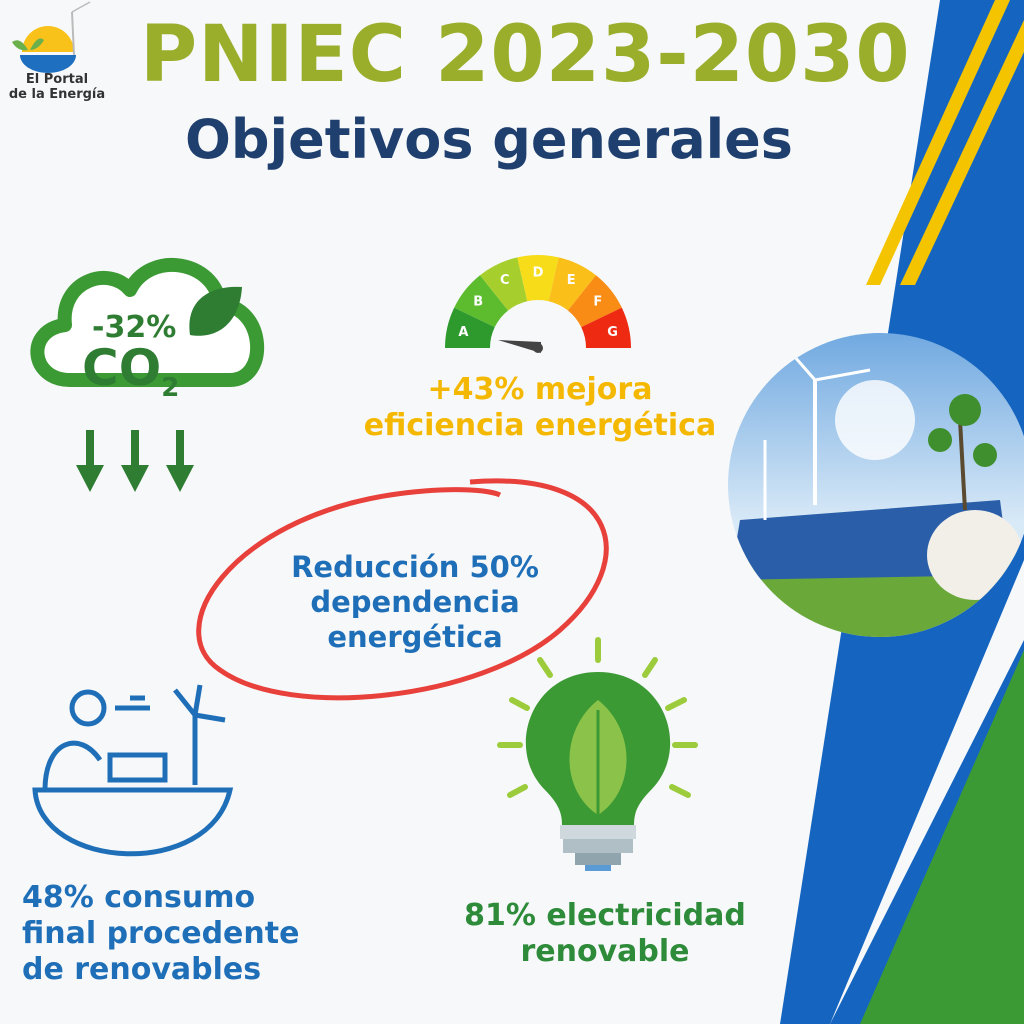  Describe the element at coordinates (51, 37) in the screenshot. I see `logo-icon` at that location.